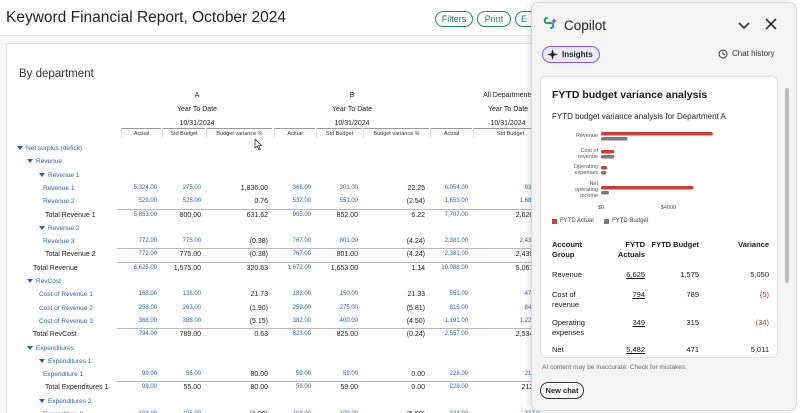 This screenshot has height=413, width=800. What do you see at coordinates (746, 54) in the screenshot?
I see `chat-history-button: Chat history` at bounding box center [746, 54].